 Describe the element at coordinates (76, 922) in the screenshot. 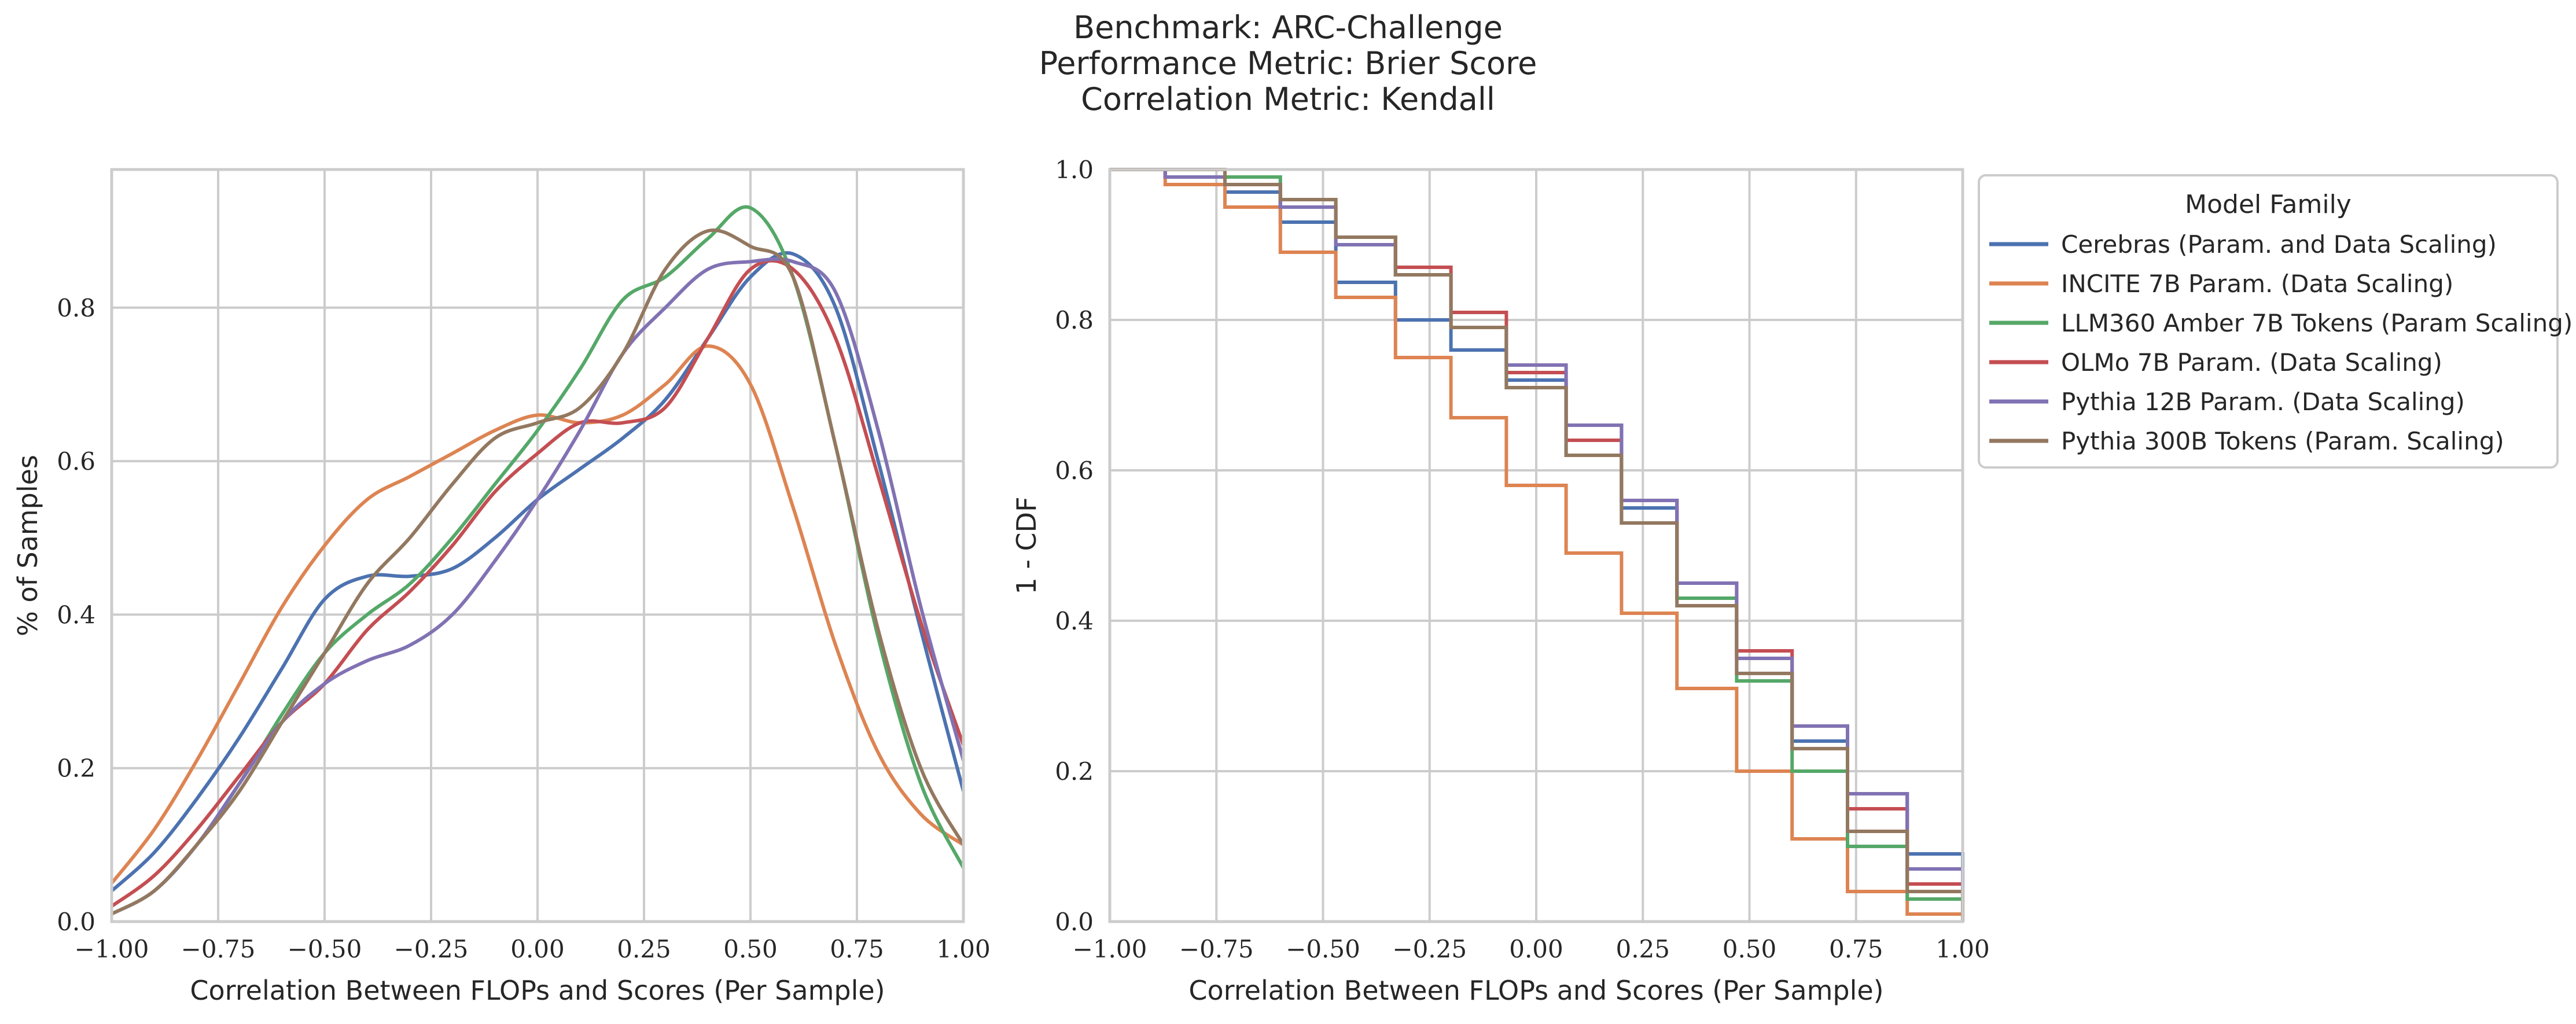

I see `left-y-tick-label: 0.0` at that location.